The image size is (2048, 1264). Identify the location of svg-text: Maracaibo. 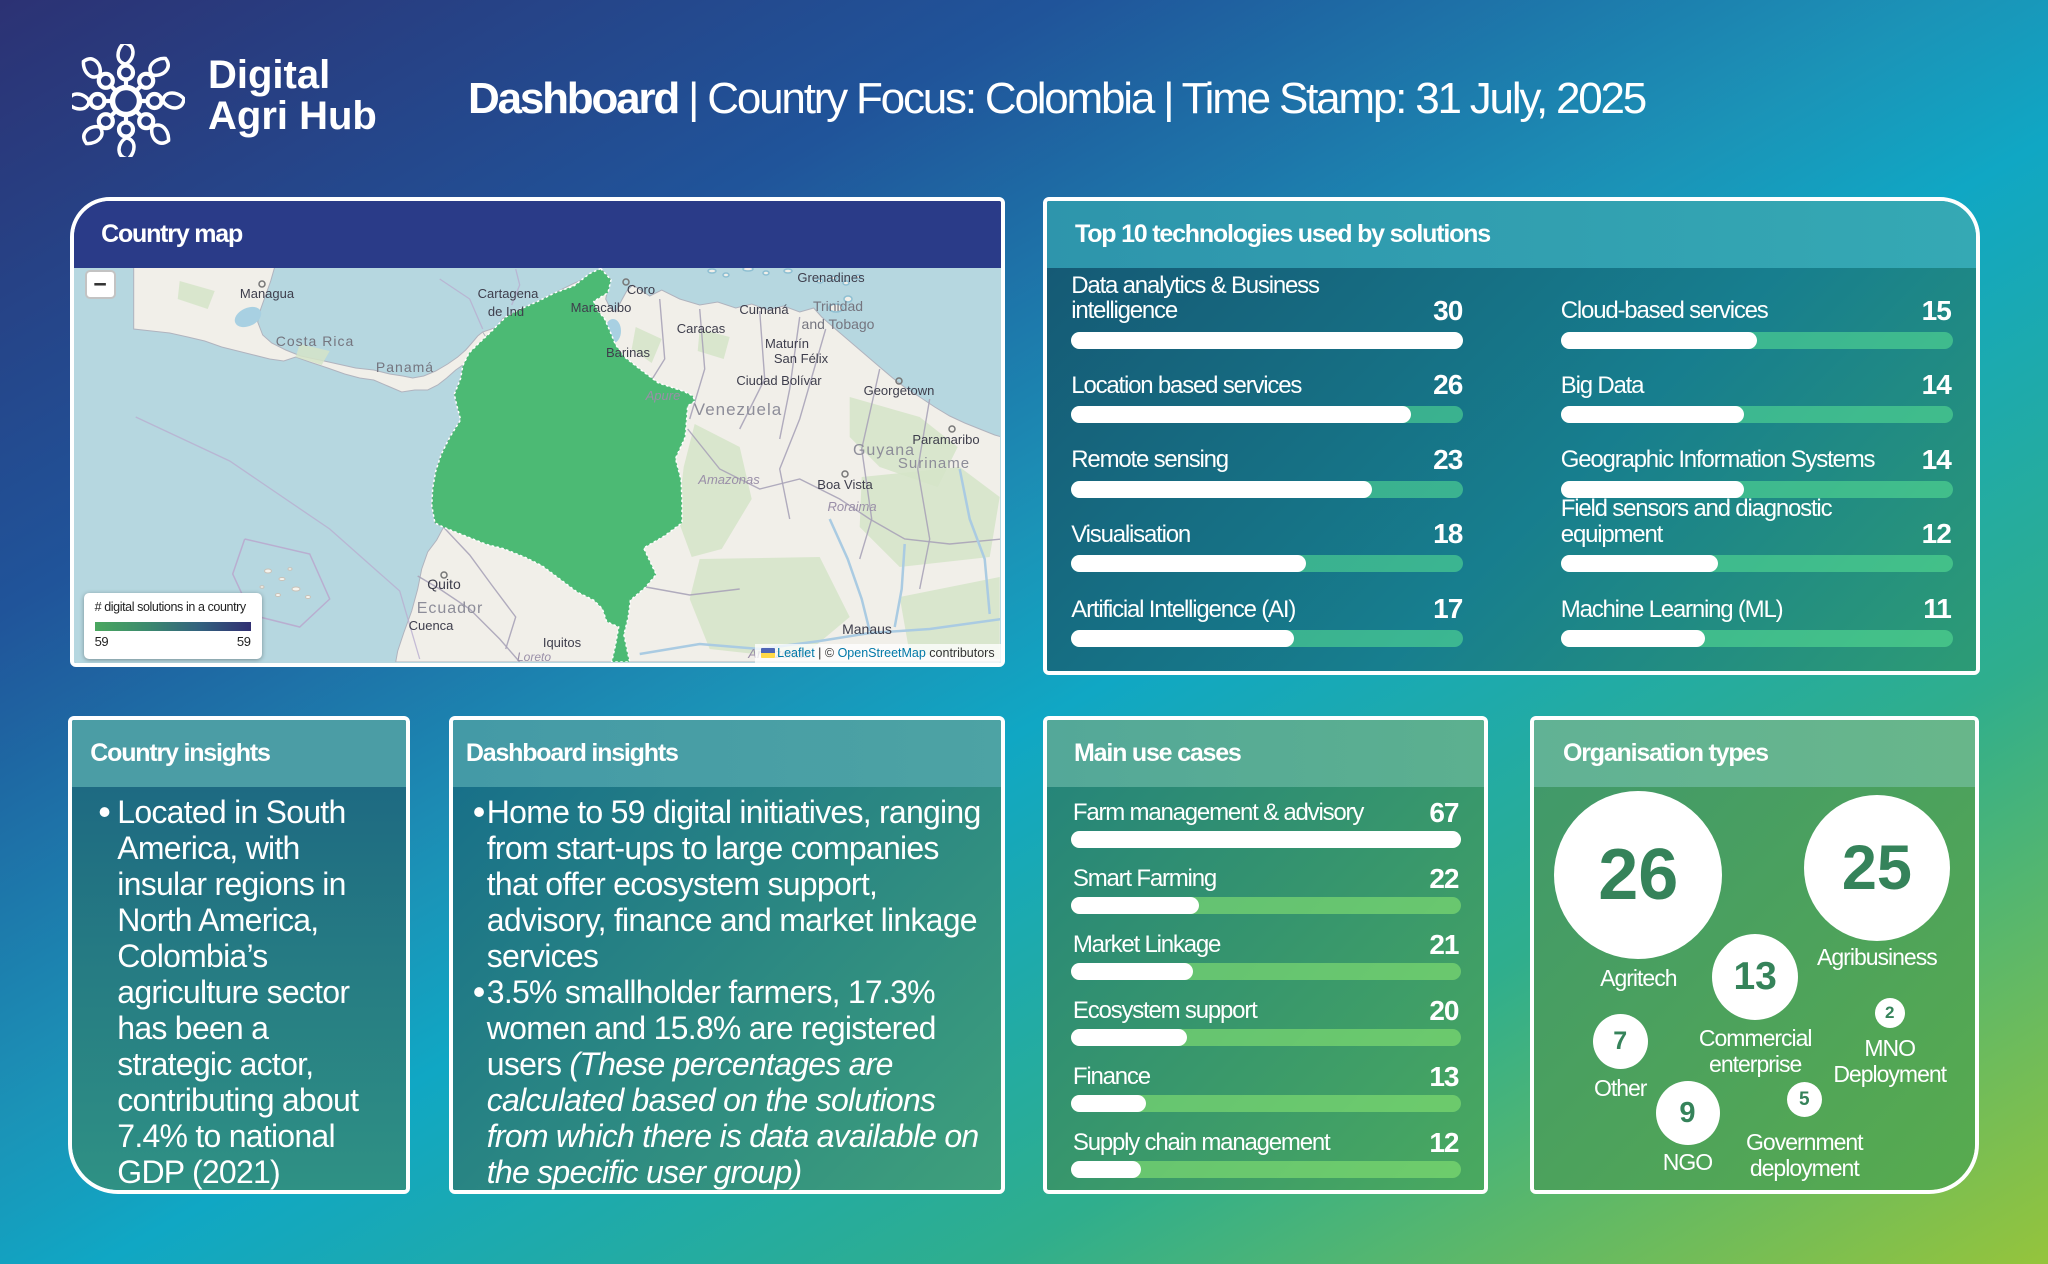
(600, 307).